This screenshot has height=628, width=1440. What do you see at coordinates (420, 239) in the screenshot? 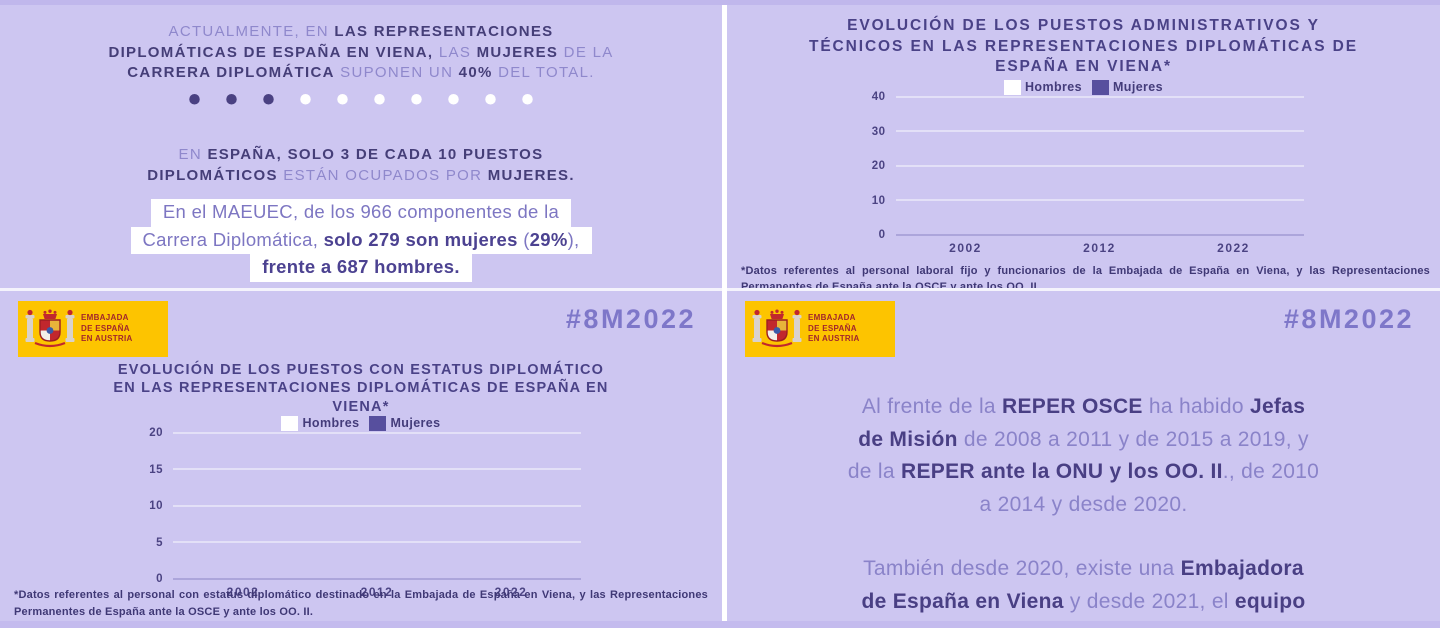
I see `text-segment: solo 279 son mujeres` at bounding box center [420, 239].